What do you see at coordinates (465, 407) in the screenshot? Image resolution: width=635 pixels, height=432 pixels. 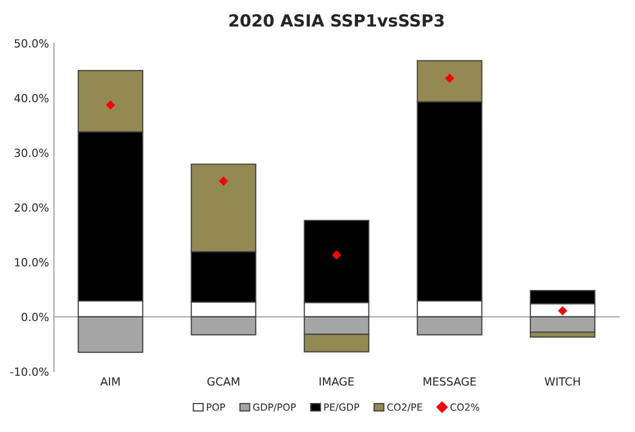 I see `legend-label: CO2%` at bounding box center [465, 407].